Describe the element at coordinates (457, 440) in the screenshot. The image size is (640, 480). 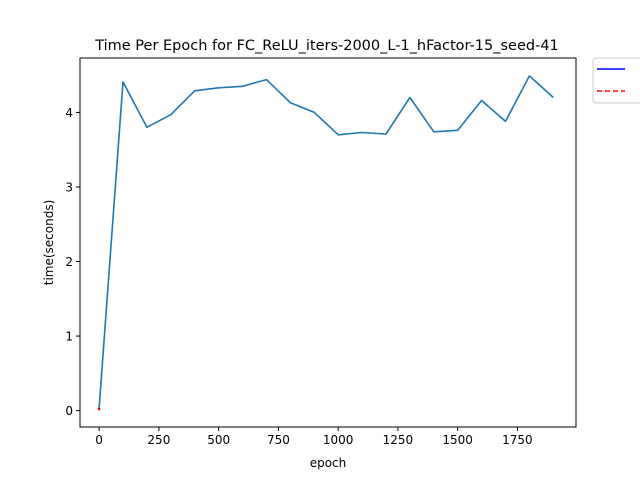
I see `x-tick-label: 1500` at that location.